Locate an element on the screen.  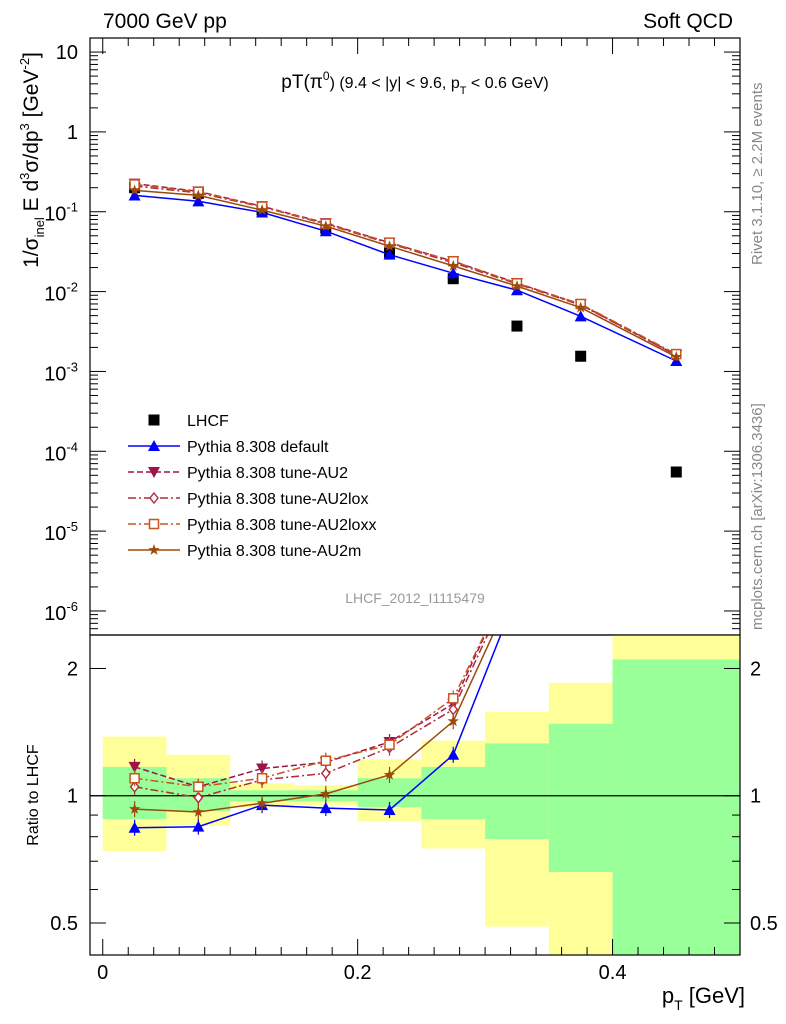
series-line-au2 is located at coordinates (405, 269).